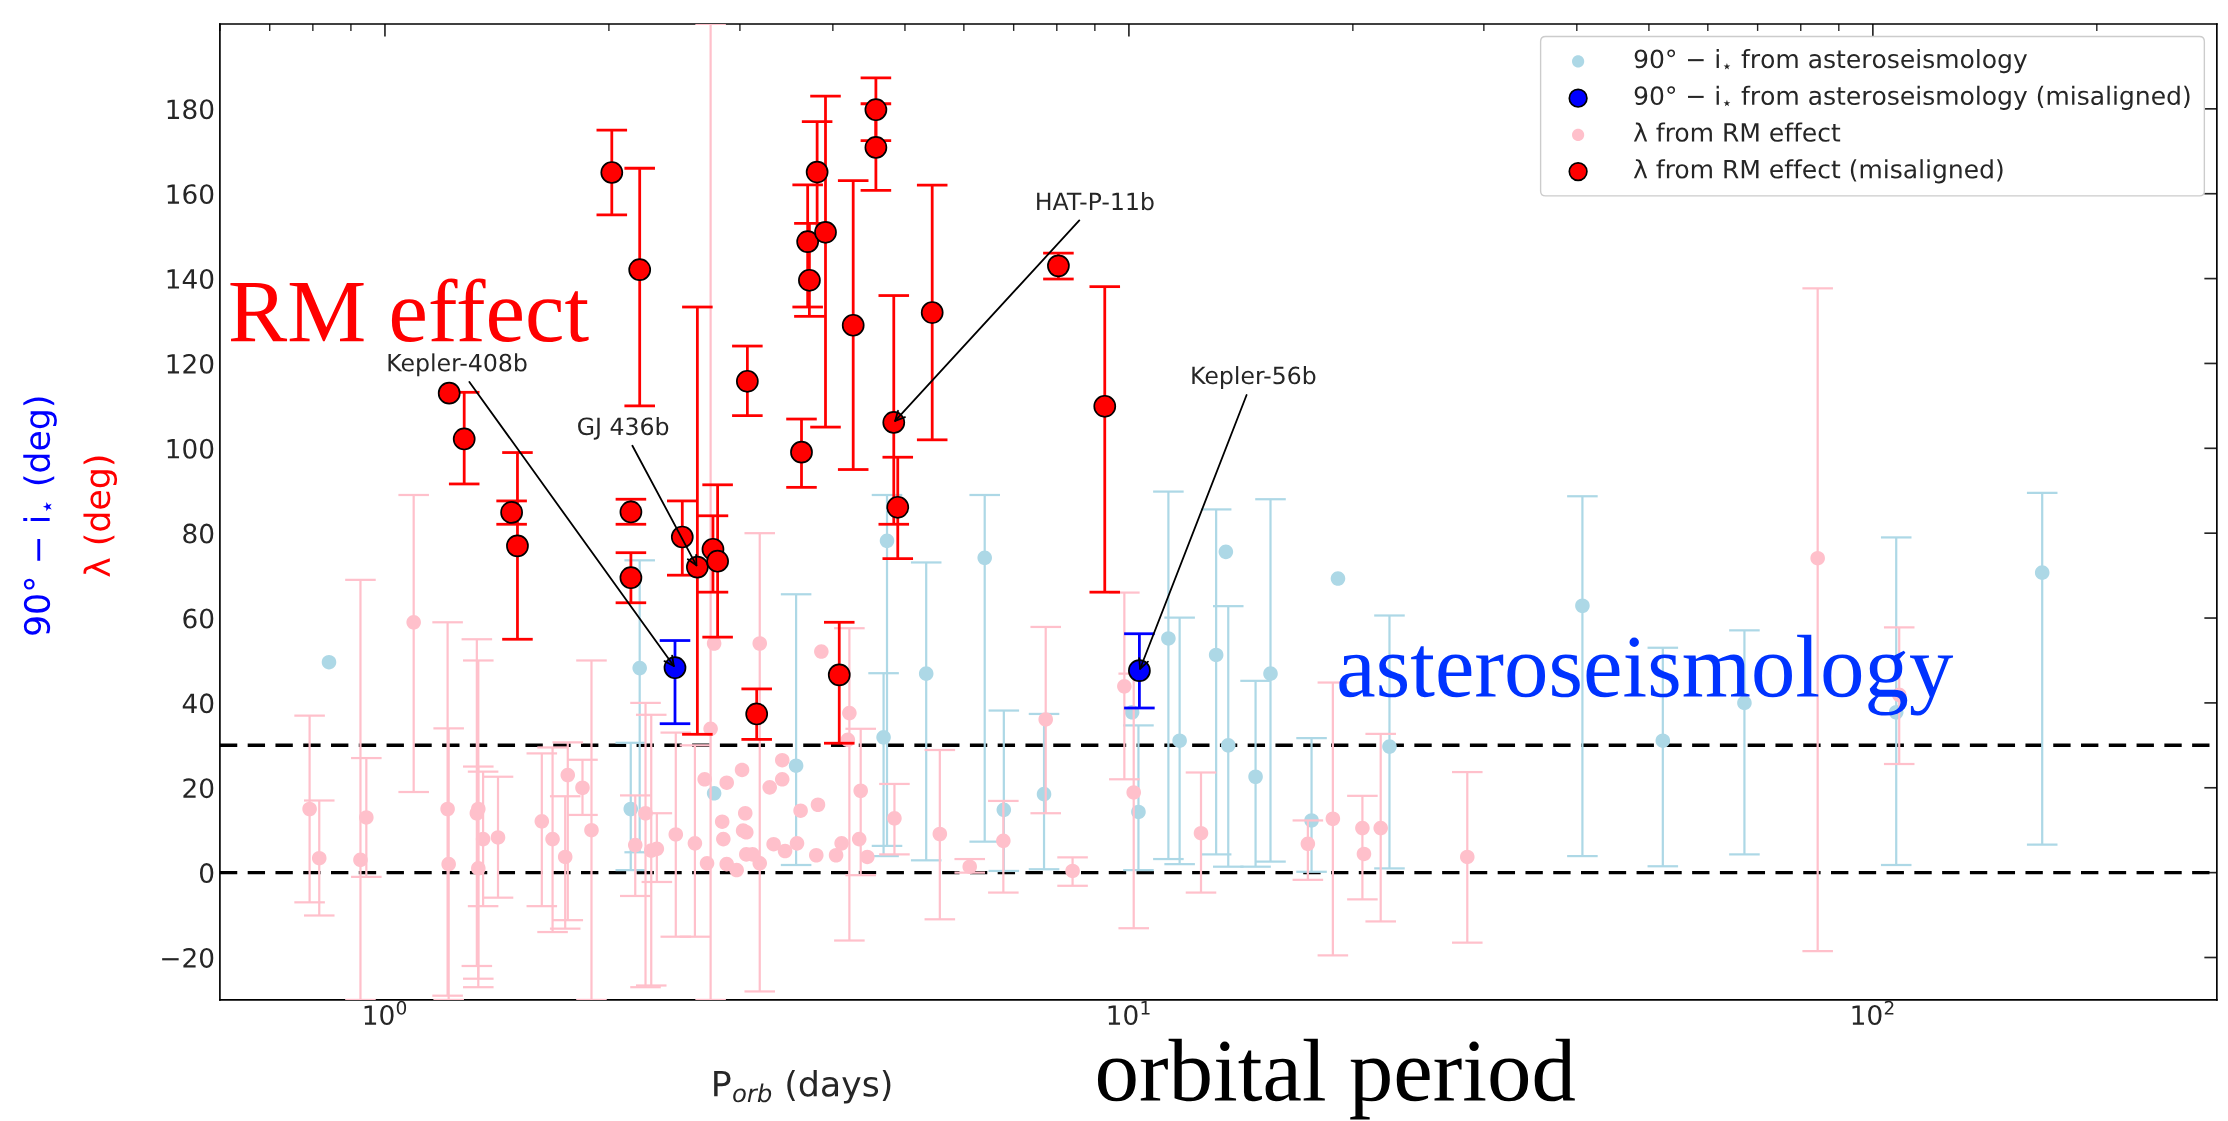 Image resolution: width=2228 pixels, height=1121 pixels. I want to click on legend-label: λ from RM effect (misaligned), so click(1818, 171).